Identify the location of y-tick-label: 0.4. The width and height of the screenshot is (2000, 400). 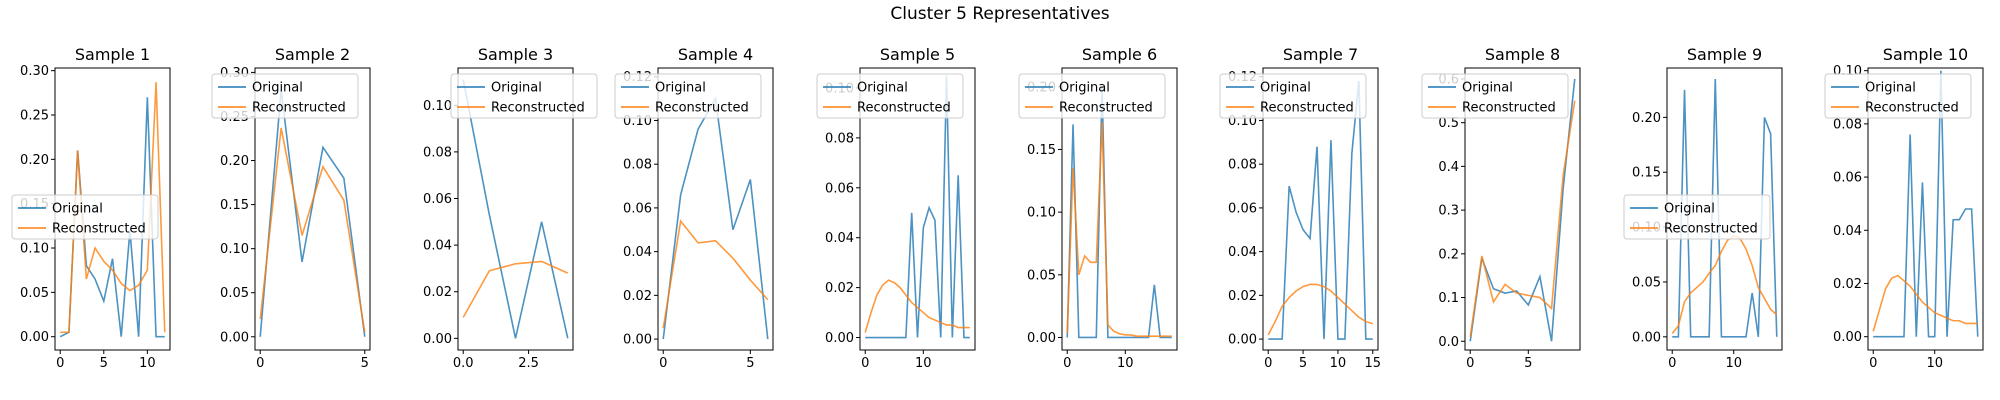
(1448, 167).